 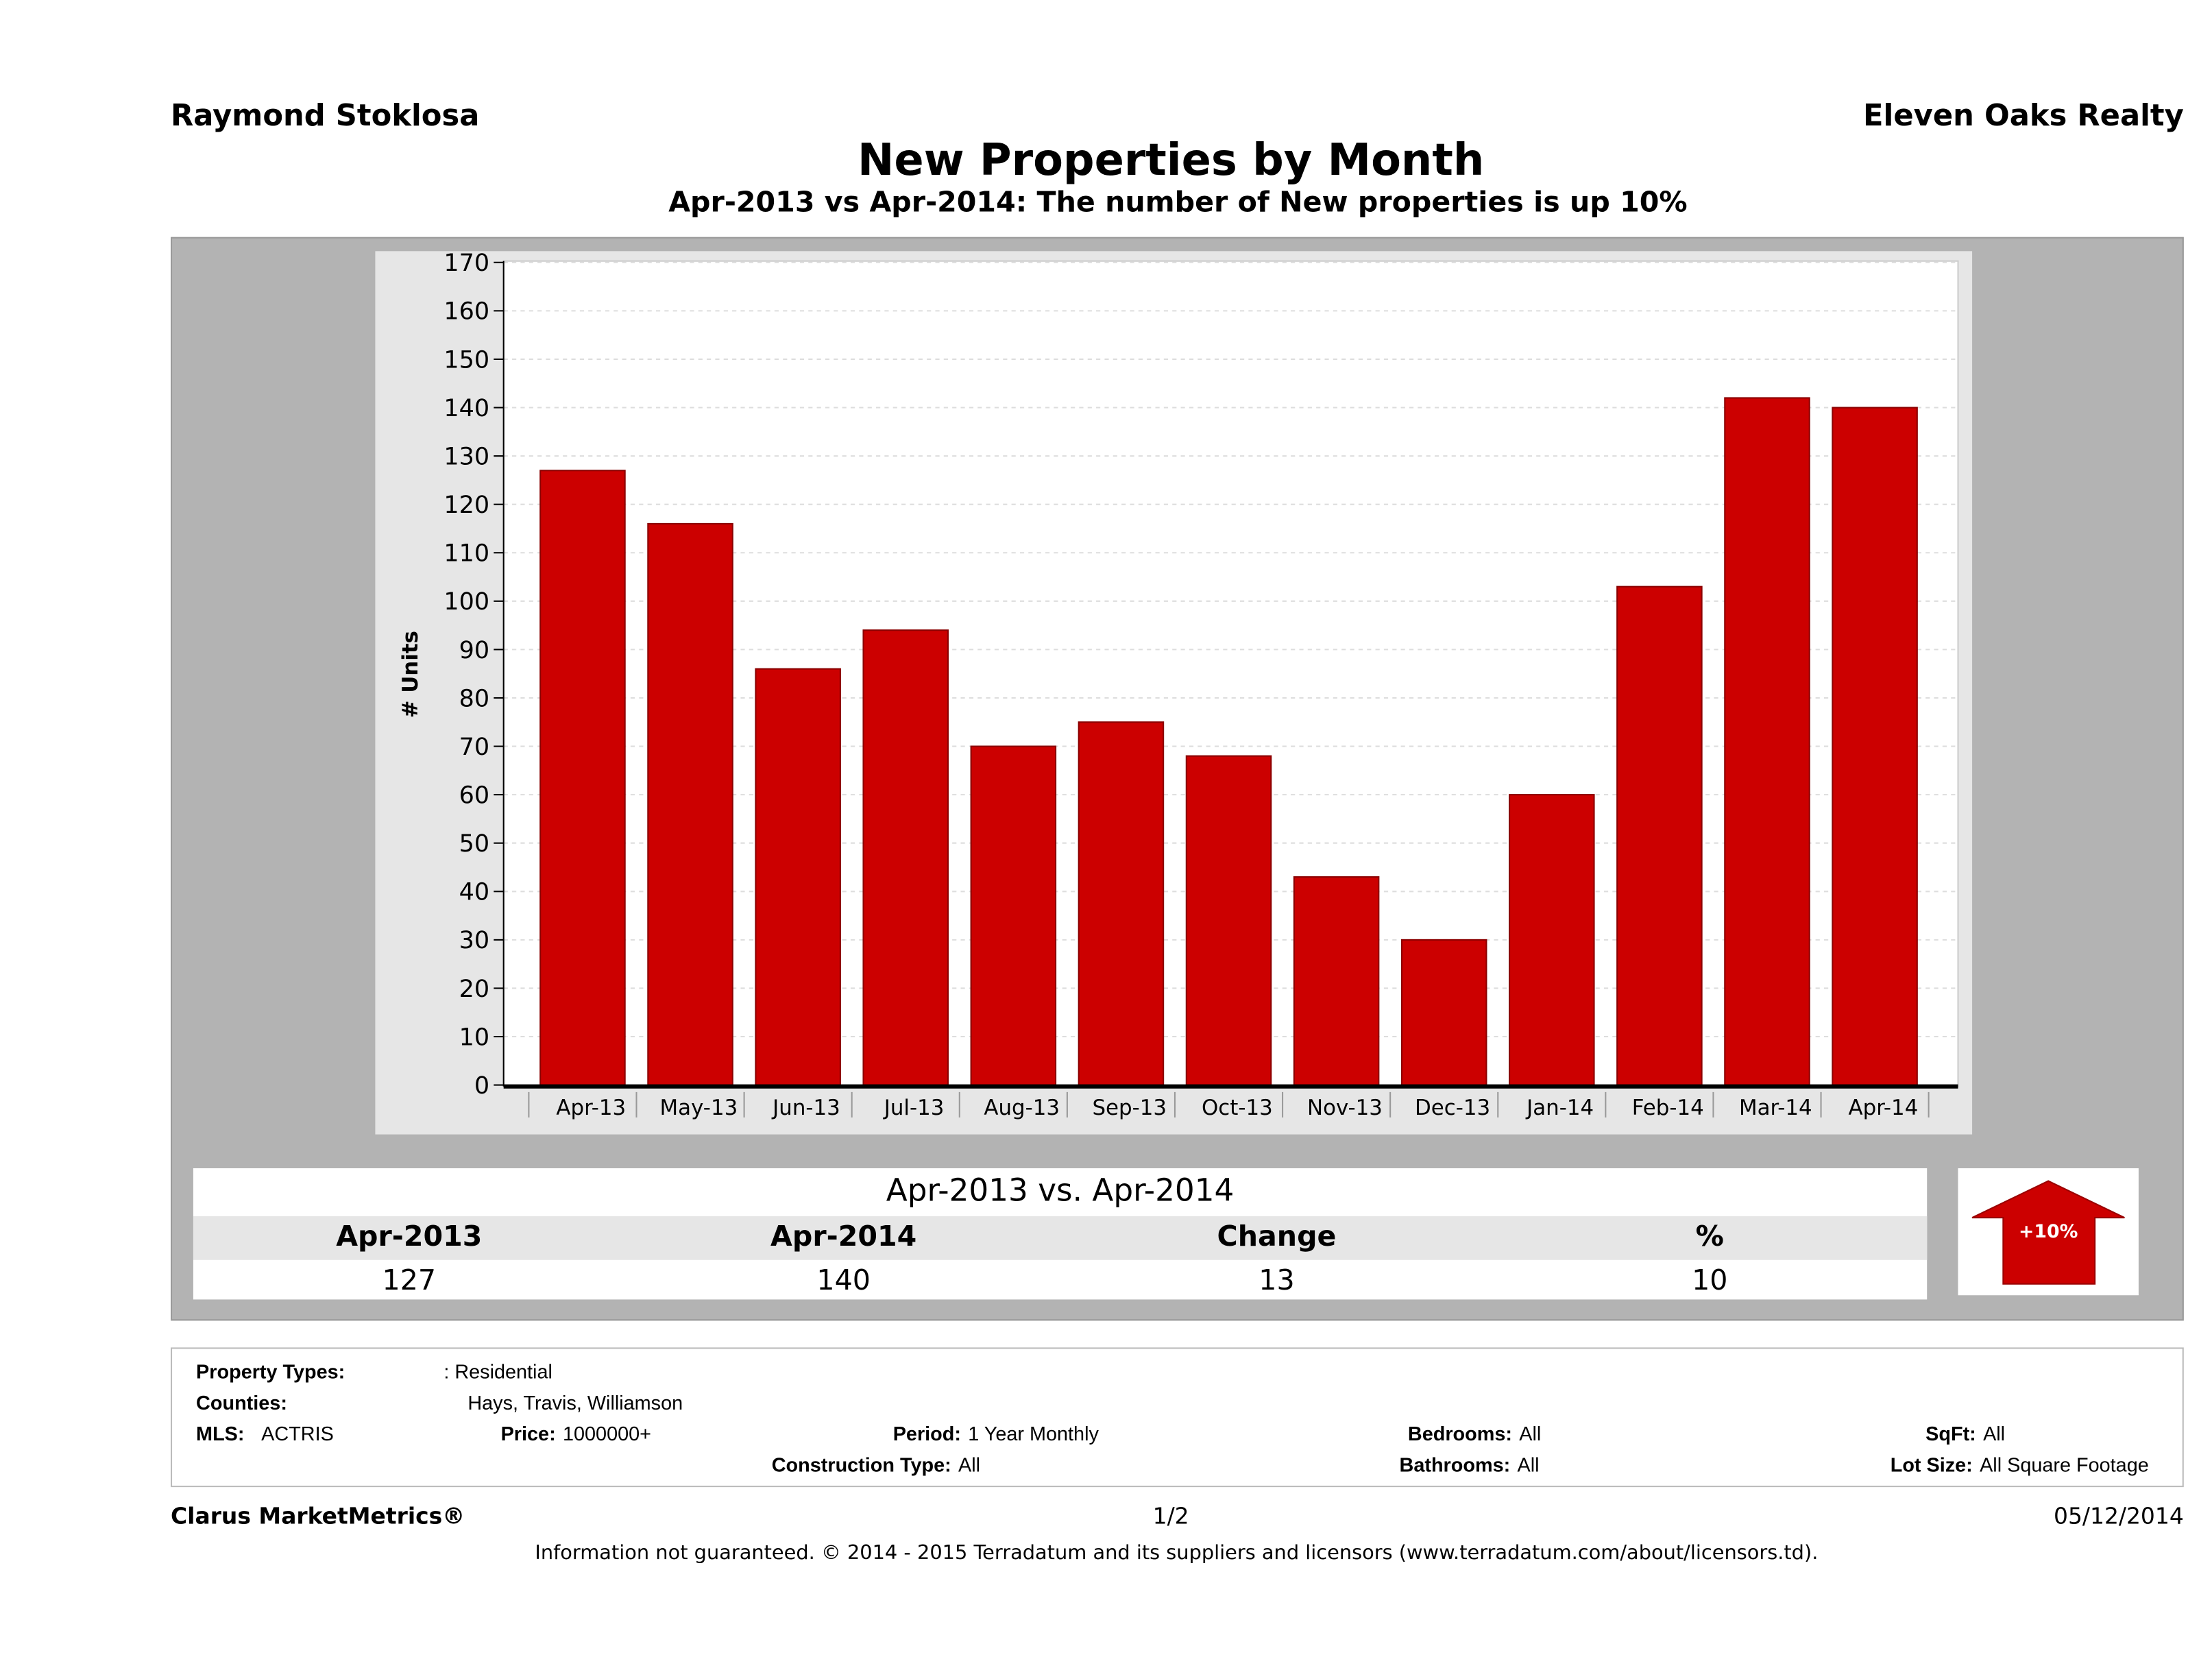 What do you see at coordinates (699, 1108) in the screenshot?
I see `x-tick-label: May-13` at bounding box center [699, 1108].